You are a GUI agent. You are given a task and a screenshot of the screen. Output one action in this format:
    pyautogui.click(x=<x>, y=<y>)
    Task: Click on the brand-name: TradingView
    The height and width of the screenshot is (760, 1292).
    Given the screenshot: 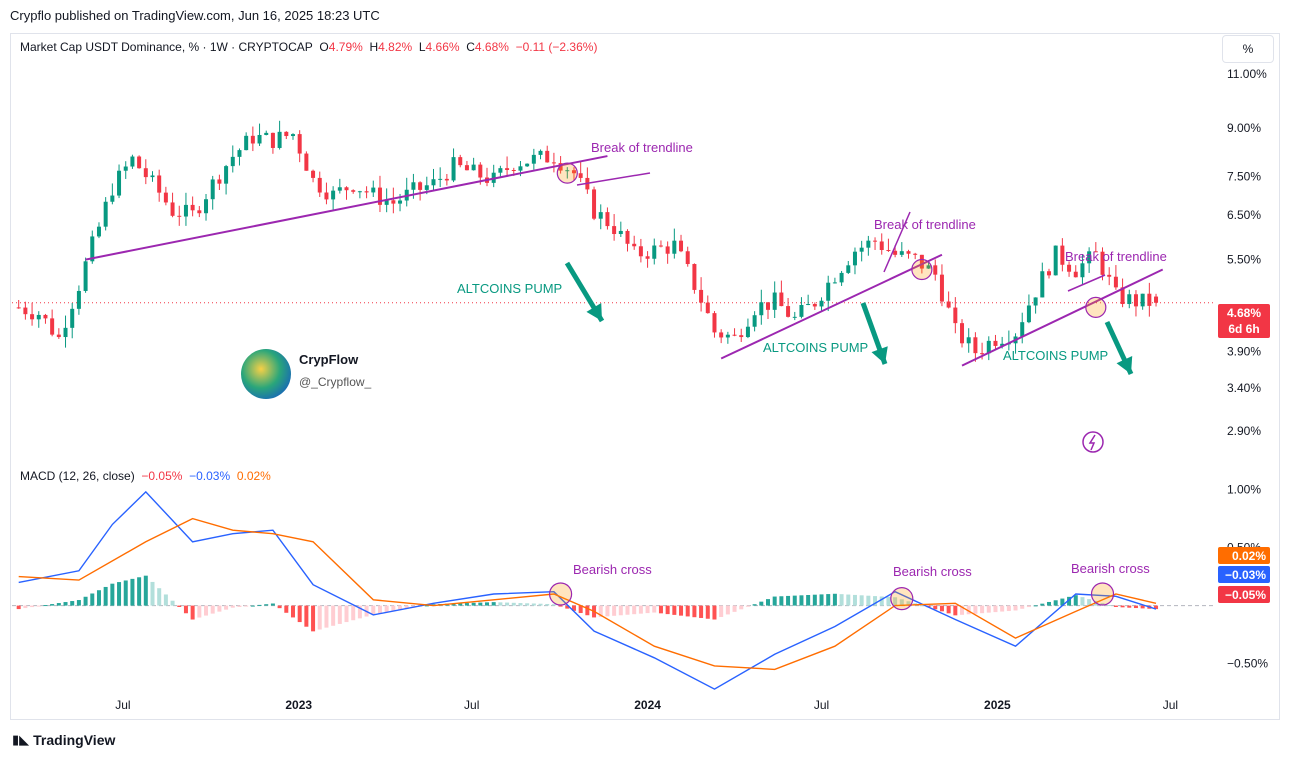 What is the action you would take?
    pyautogui.click(x=74, y=740)
    